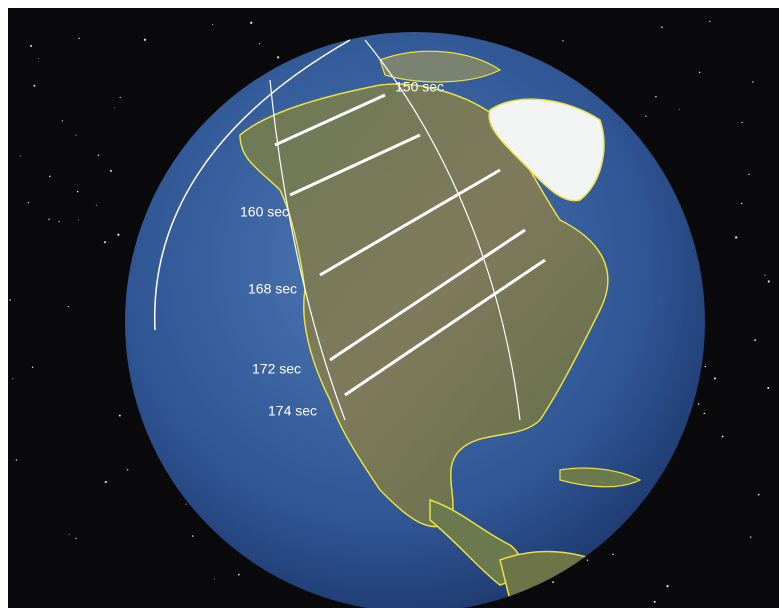 The width and height of the screenshot is (779, 608). I want to click on time-label: 150 sec, so click(419, 87).